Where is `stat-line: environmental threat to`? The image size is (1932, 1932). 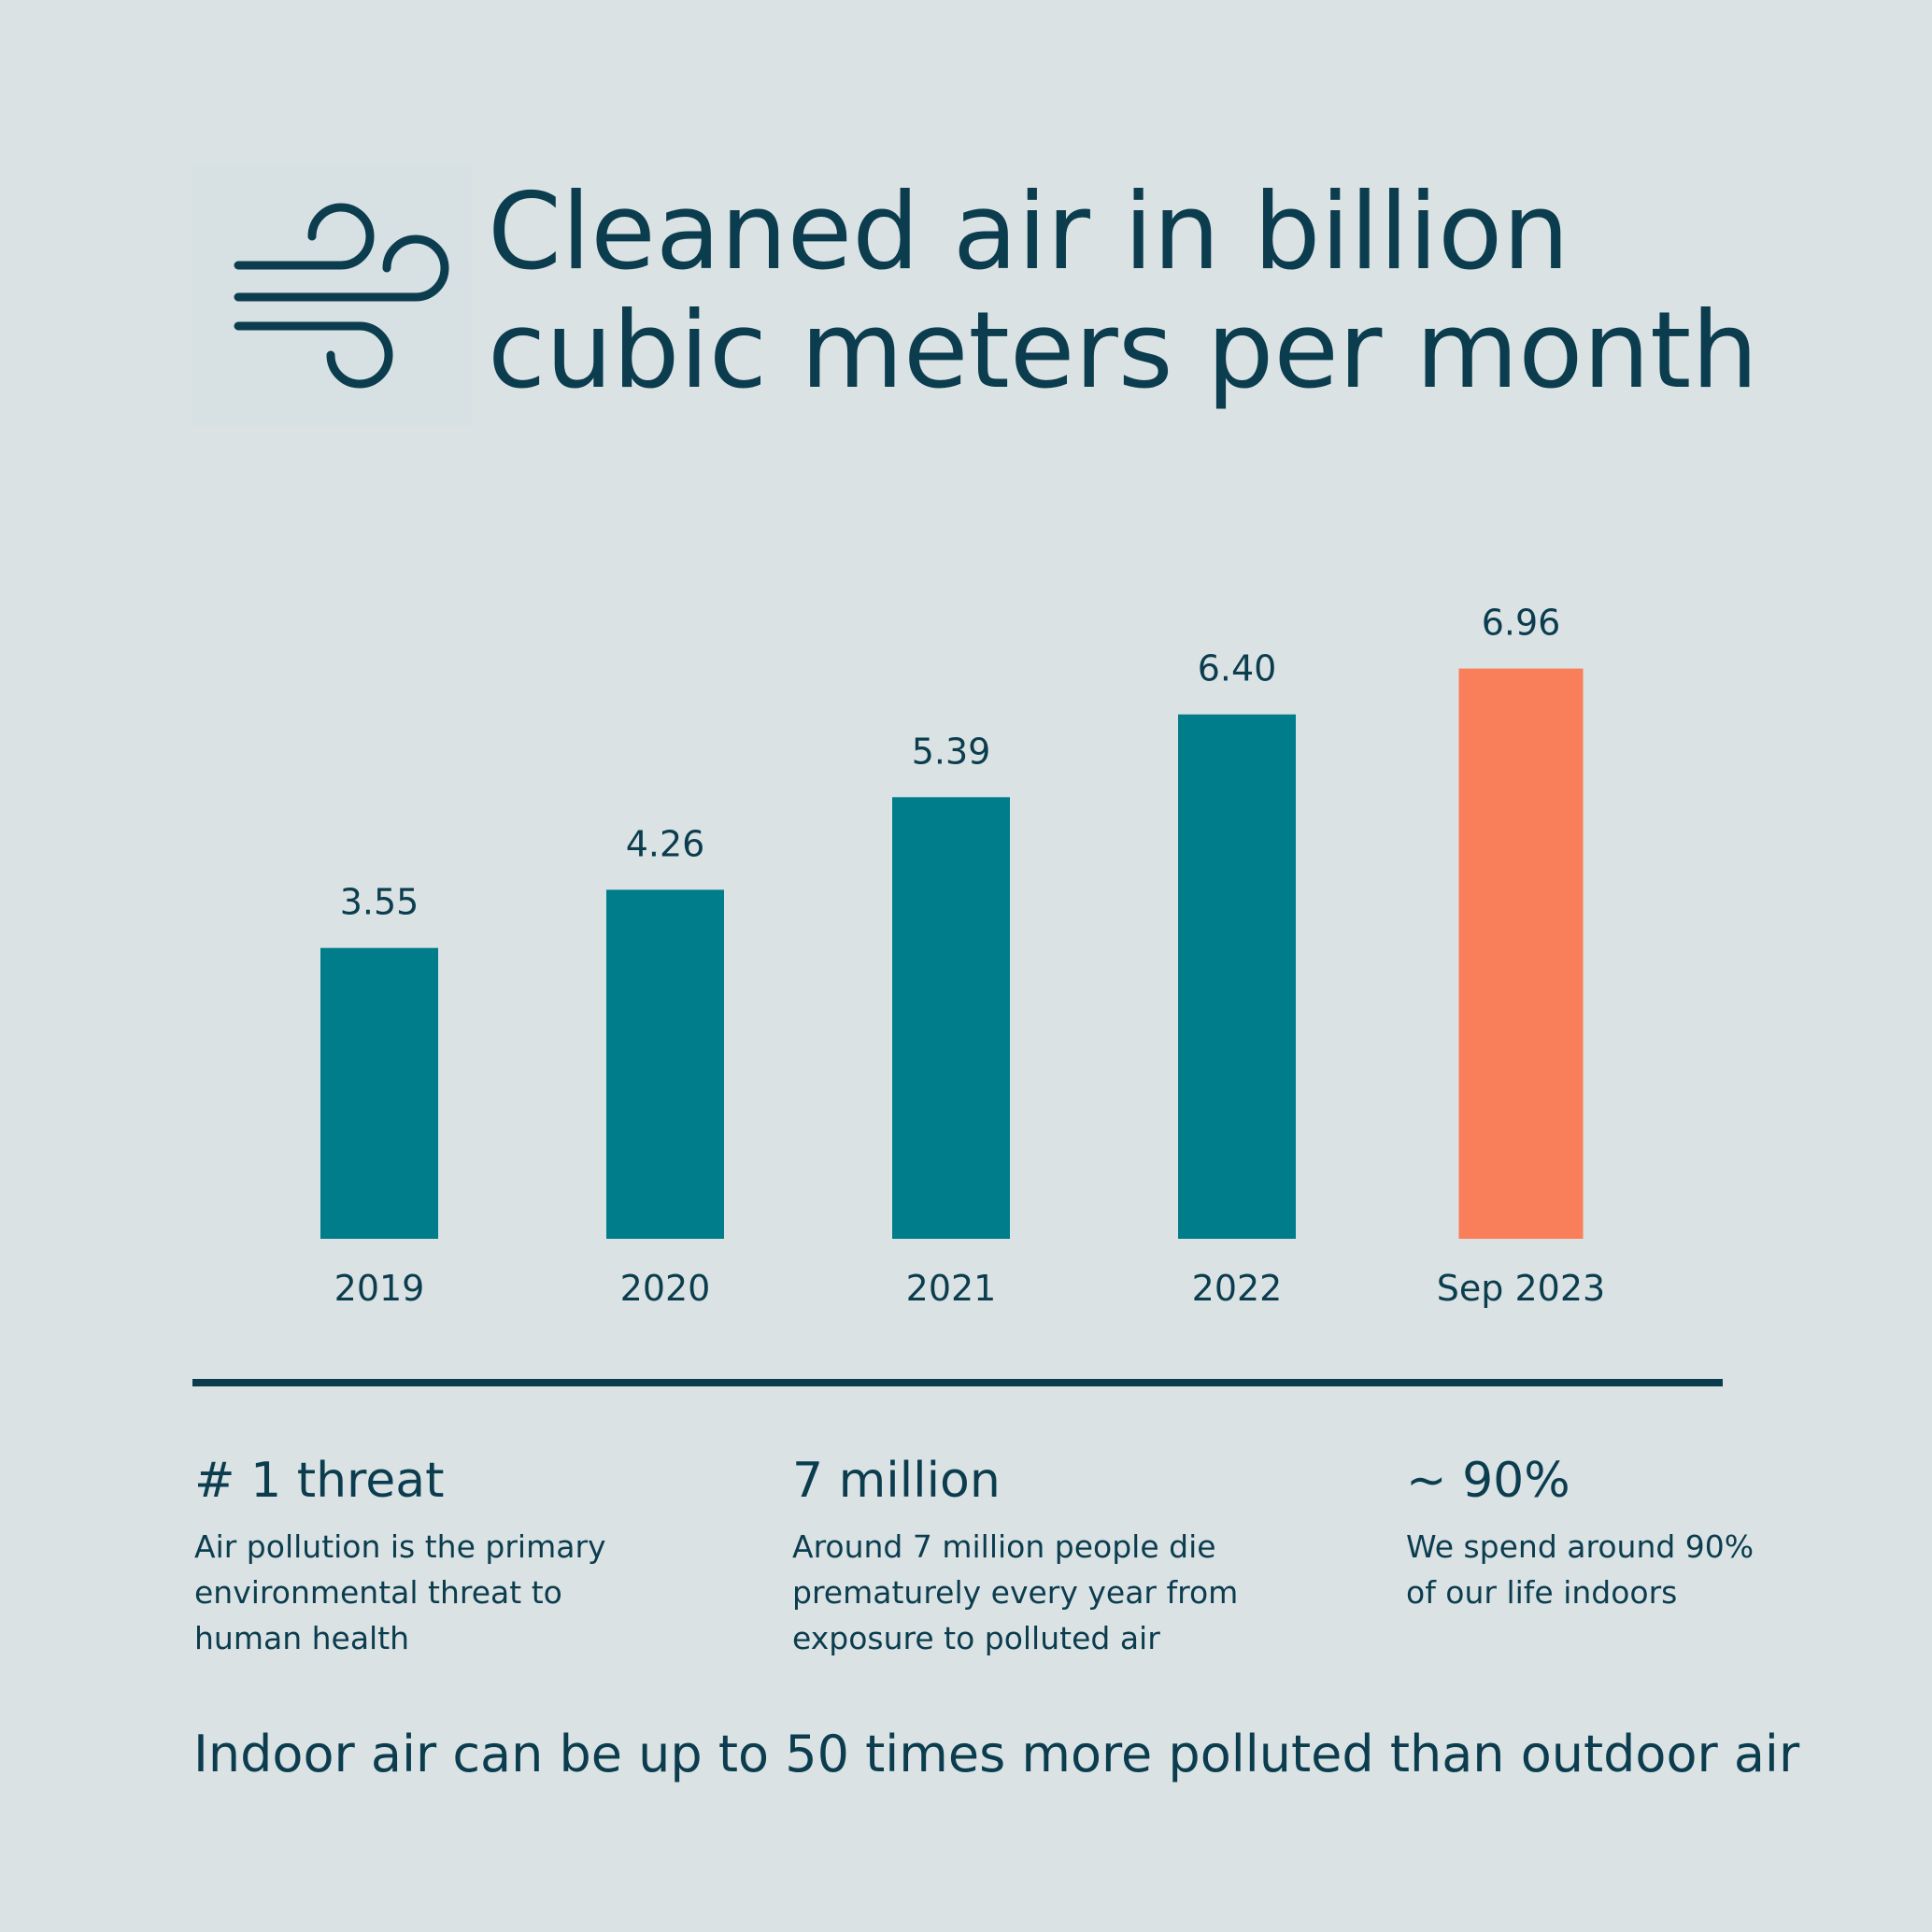 stat-line: environmental threat to is located at coordinates (378, 1592).